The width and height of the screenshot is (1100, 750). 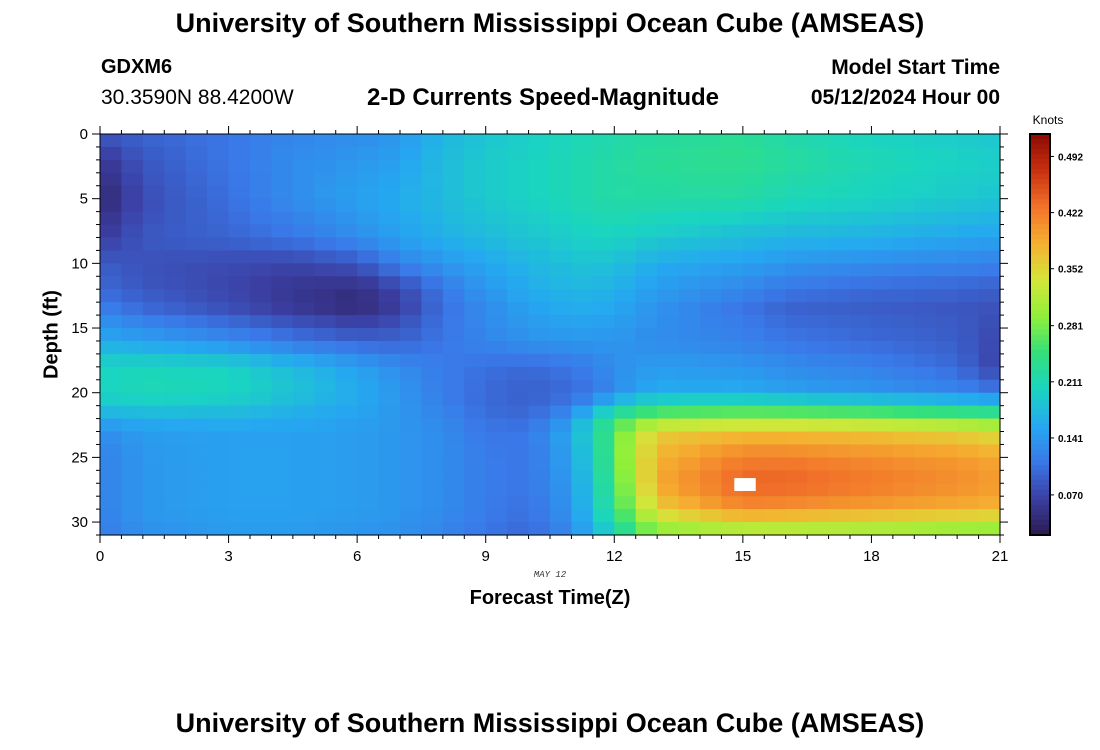 I want to click on station-coordinates: 30.3590N 88.4200W, so click(x=197, y=97).